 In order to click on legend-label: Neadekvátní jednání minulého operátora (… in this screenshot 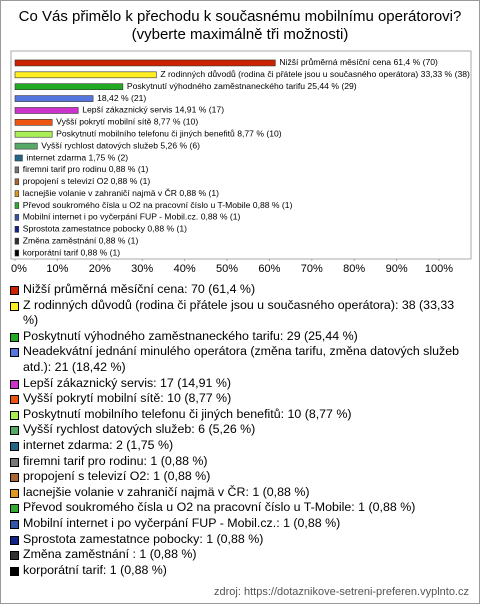, I will do `click(241, 359)`.